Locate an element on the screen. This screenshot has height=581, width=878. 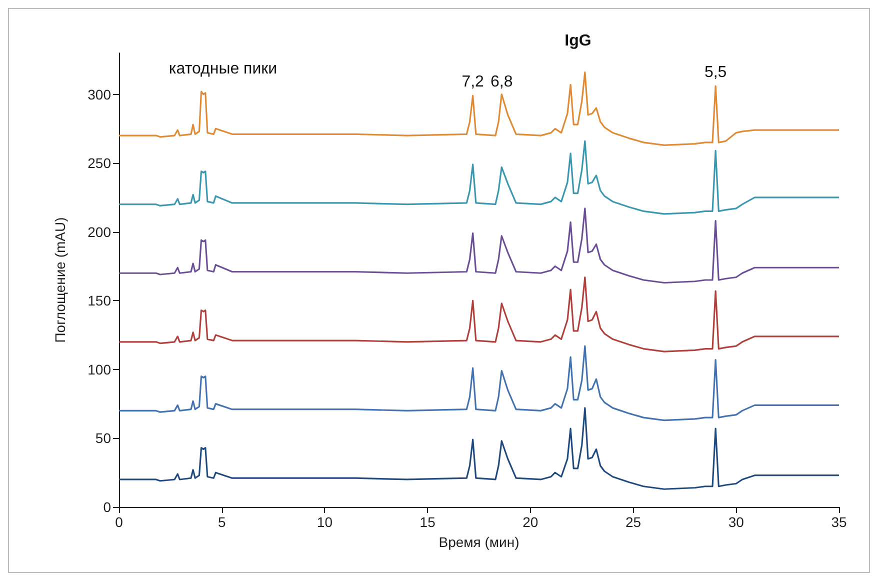
x-tick-label: 0 is located at coordinates (119, 522).